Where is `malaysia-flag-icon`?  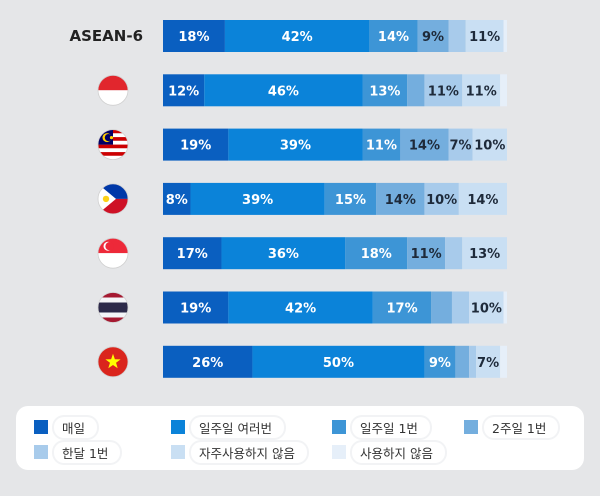
malaysia-flag-icon is located at coordinates (113, 145).